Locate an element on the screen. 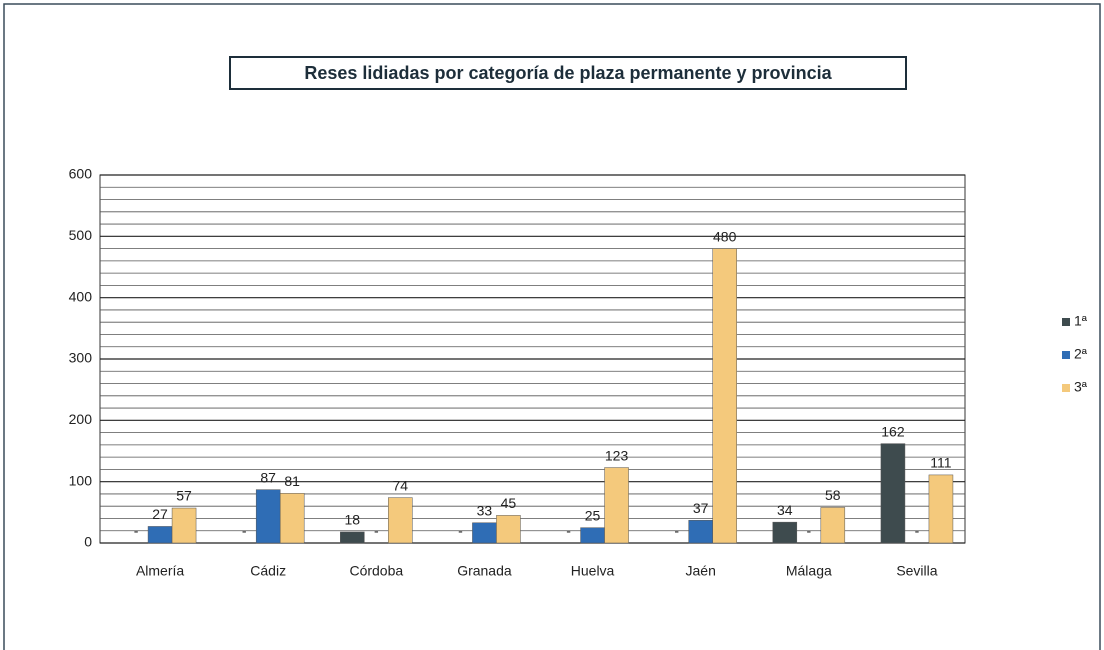  data-label: 33 is located at coordinates (485, 510).